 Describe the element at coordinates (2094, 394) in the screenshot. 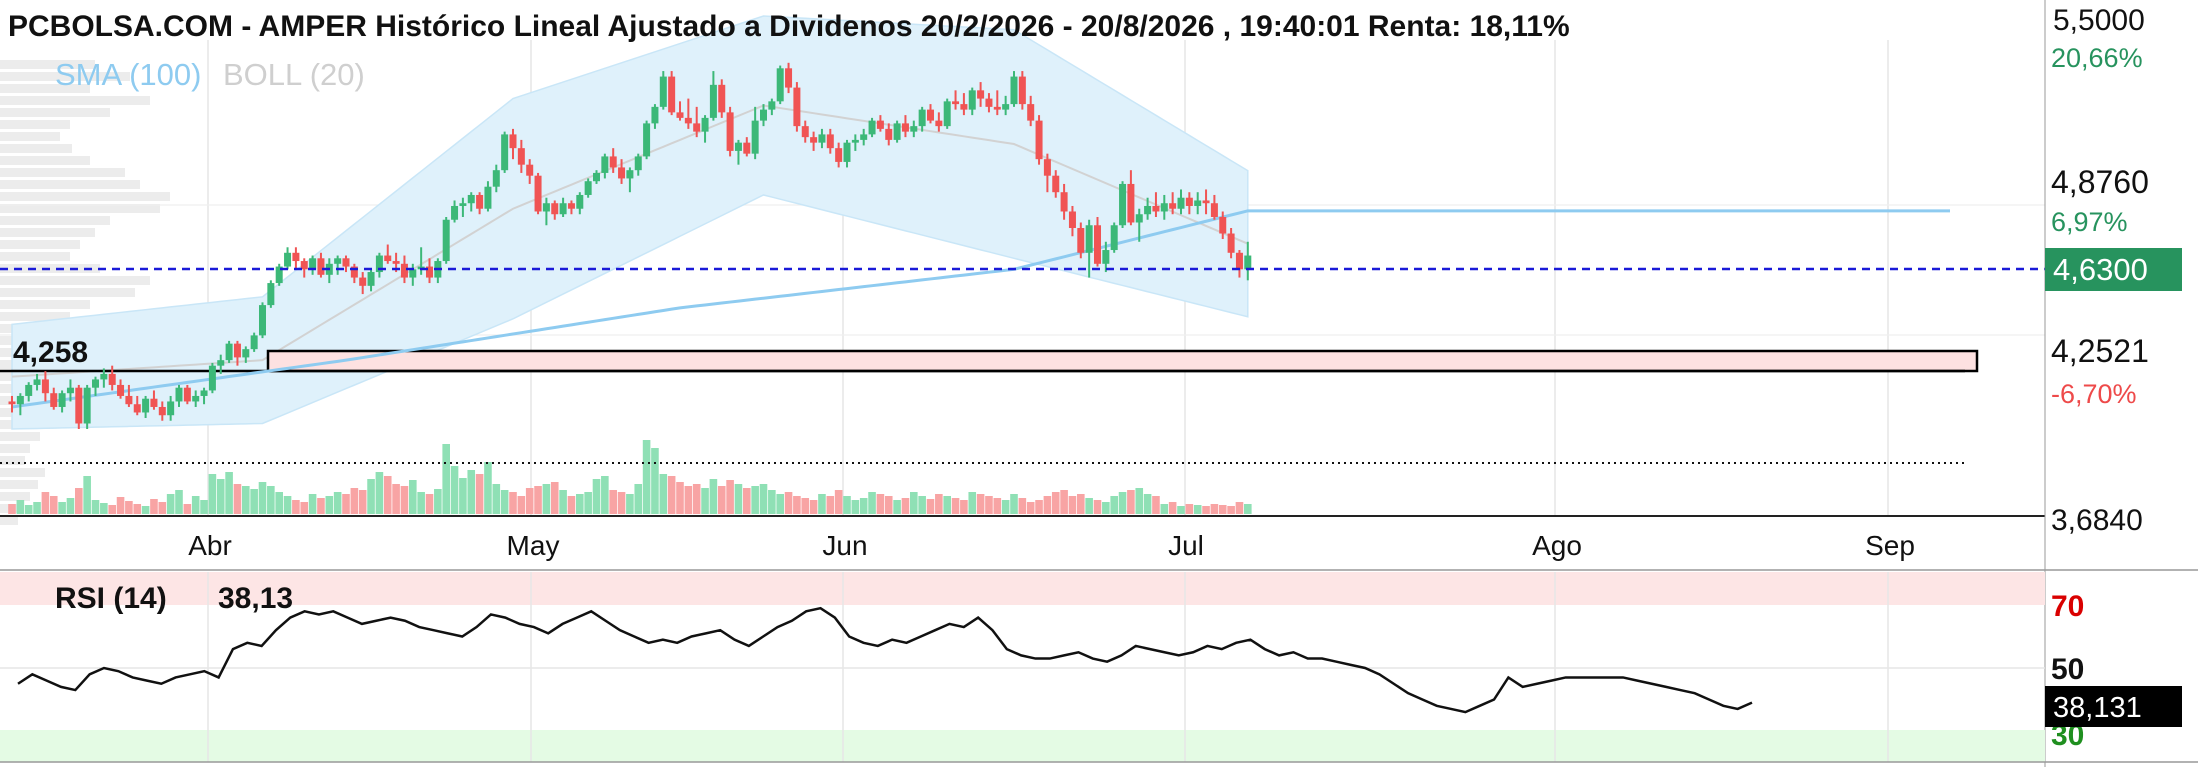

I see `price-axis-low-pct: -6,70%` at that location.